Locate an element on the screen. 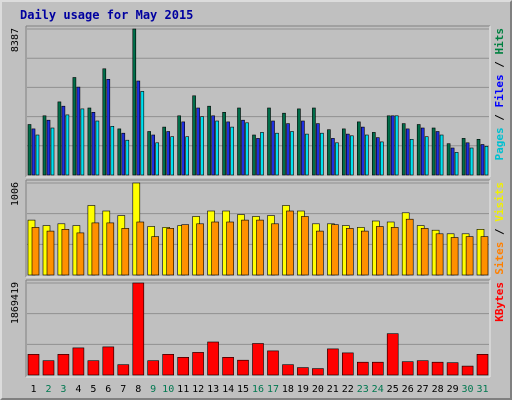 The height and width of the screenshot is (400, 512). x-tick-label-day-6: 6 is located at coordinates (108, 389).